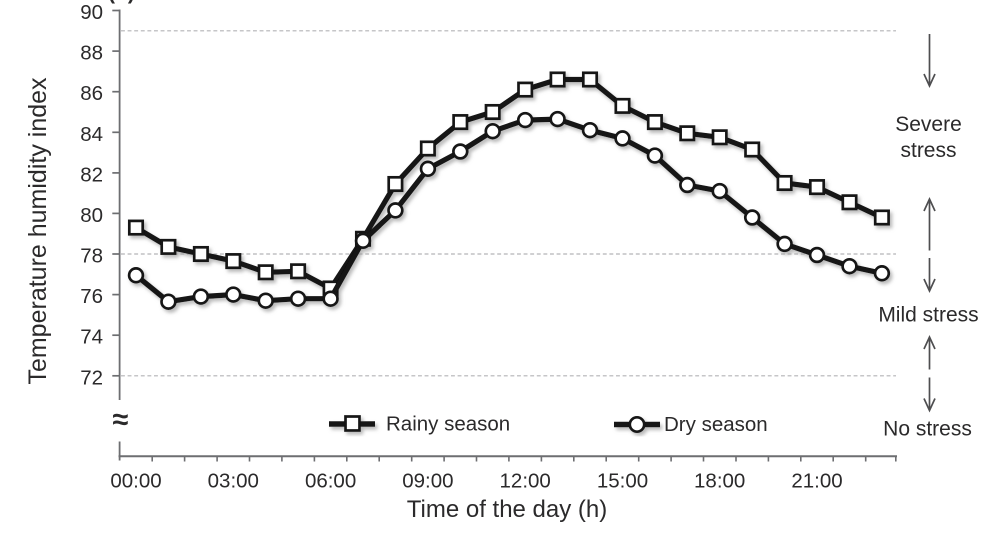 This screenshot has width=1000, height=535. What do you see at coordinates (816, 481) in the screenshot?
I see `svg-text: 21:00` at bounding box center [816, 481].